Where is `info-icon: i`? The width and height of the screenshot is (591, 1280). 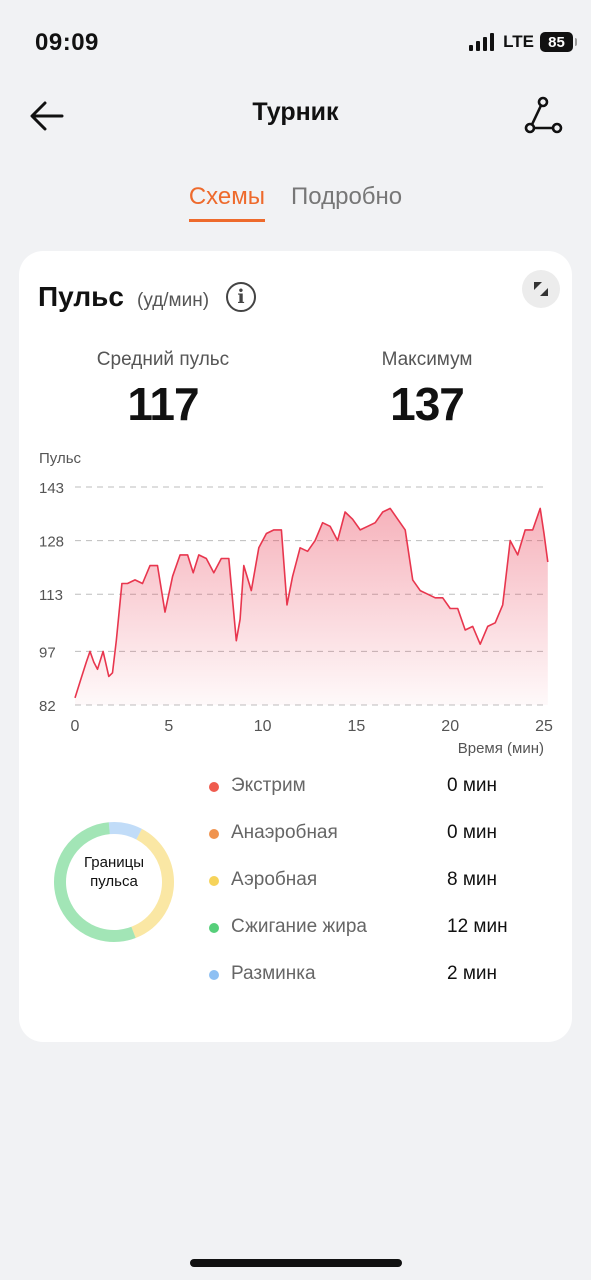 info-icon: i is located at coordinates (241, 297).